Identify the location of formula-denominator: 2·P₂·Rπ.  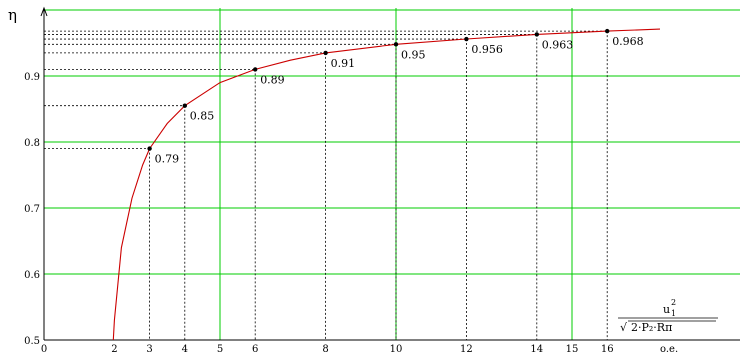
(651, 327).